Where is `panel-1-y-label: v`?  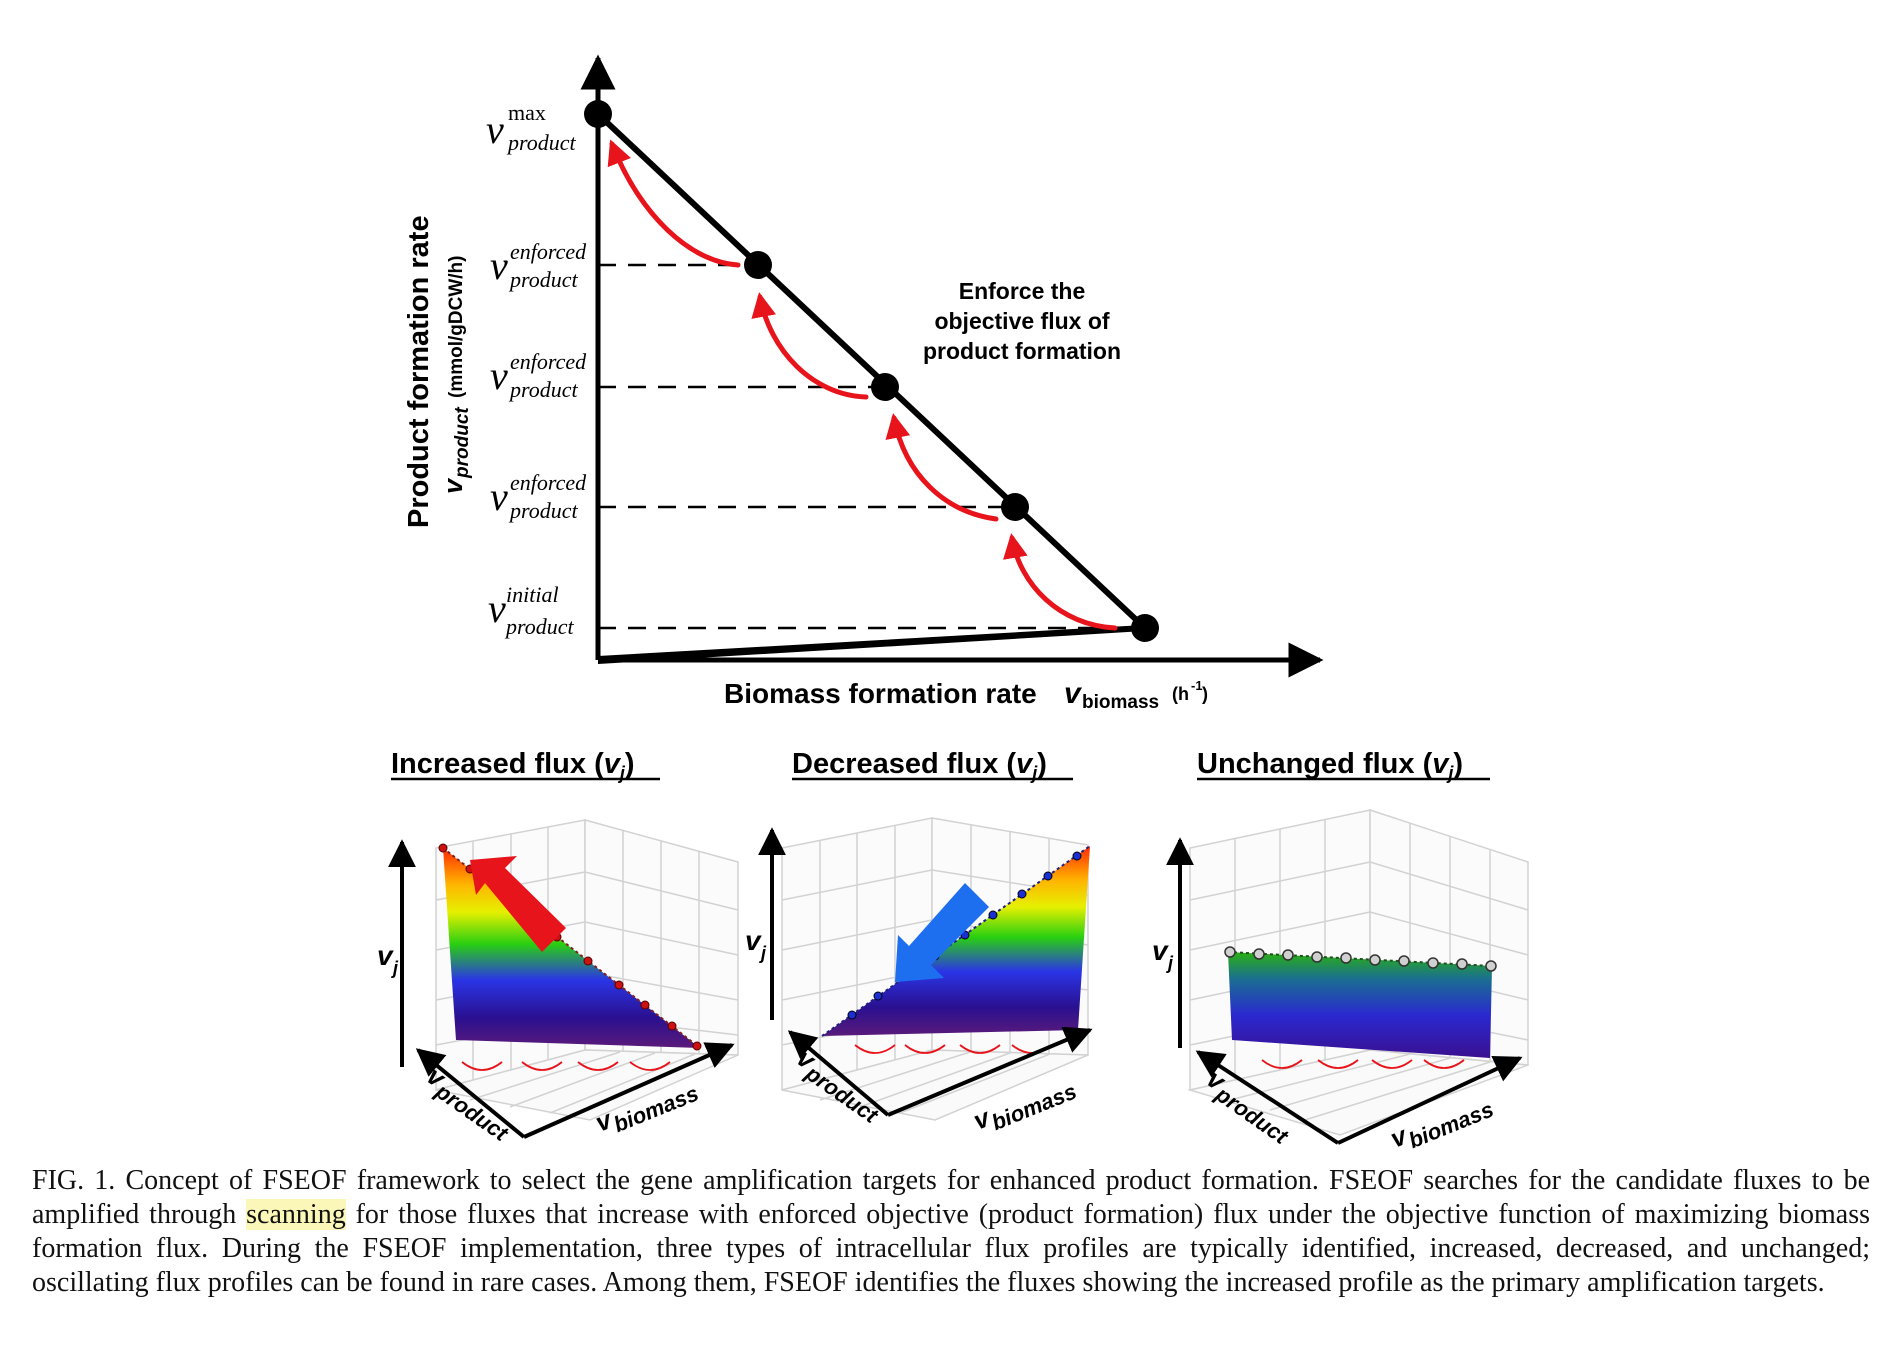
panel-1-y-label: v is located at coordinates (385, 955).